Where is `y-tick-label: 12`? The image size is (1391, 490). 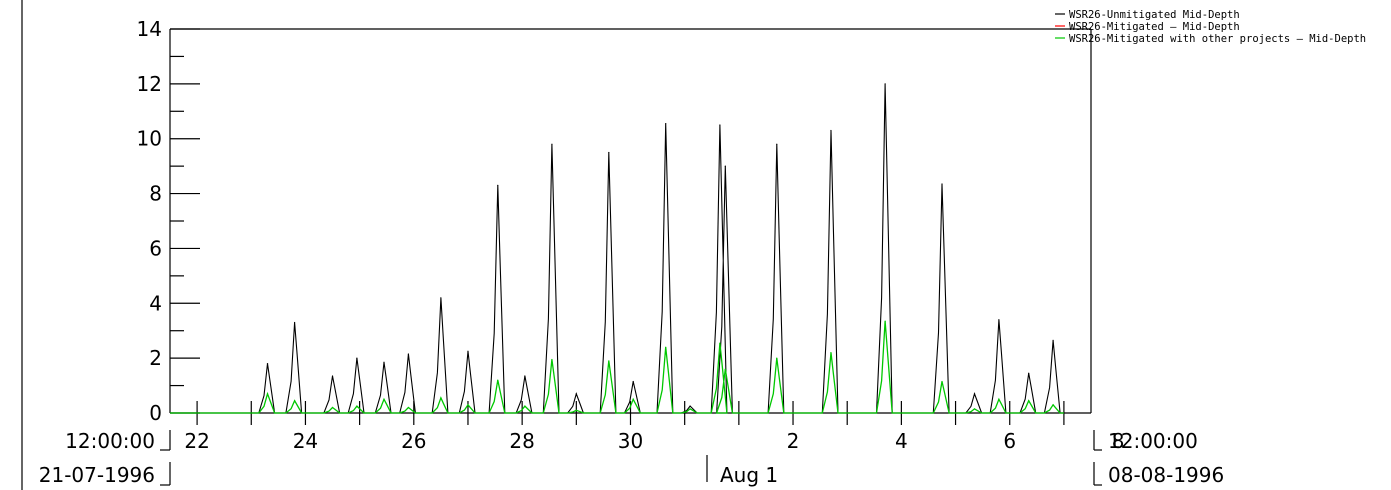
y-tick-label: 12 is located at coordinates (149, 84).